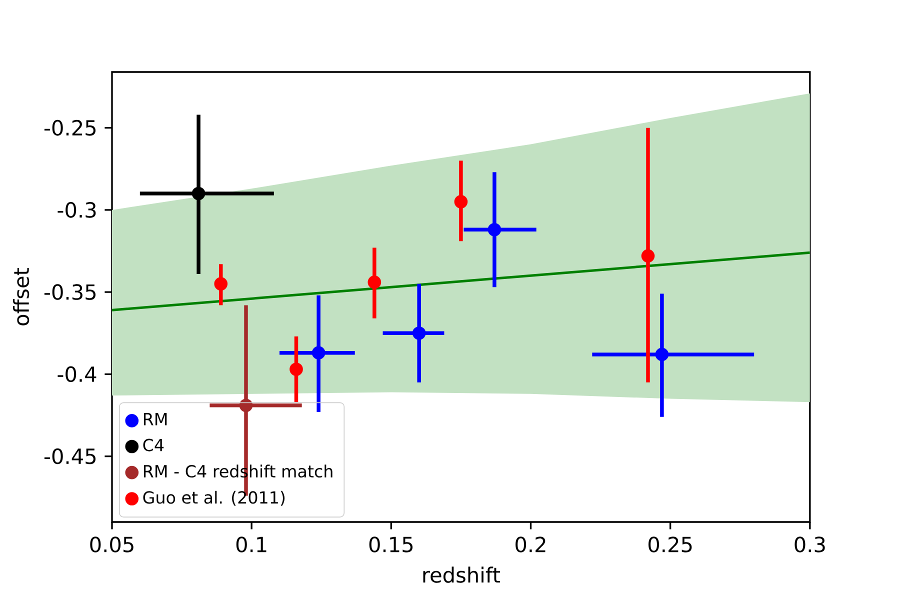 This screenshot has height=600, width=900. What do you see at coordinates (391, 544) in the screenshot?
I see `x-tick-label: 0.15` at bounding box center [391, 544].